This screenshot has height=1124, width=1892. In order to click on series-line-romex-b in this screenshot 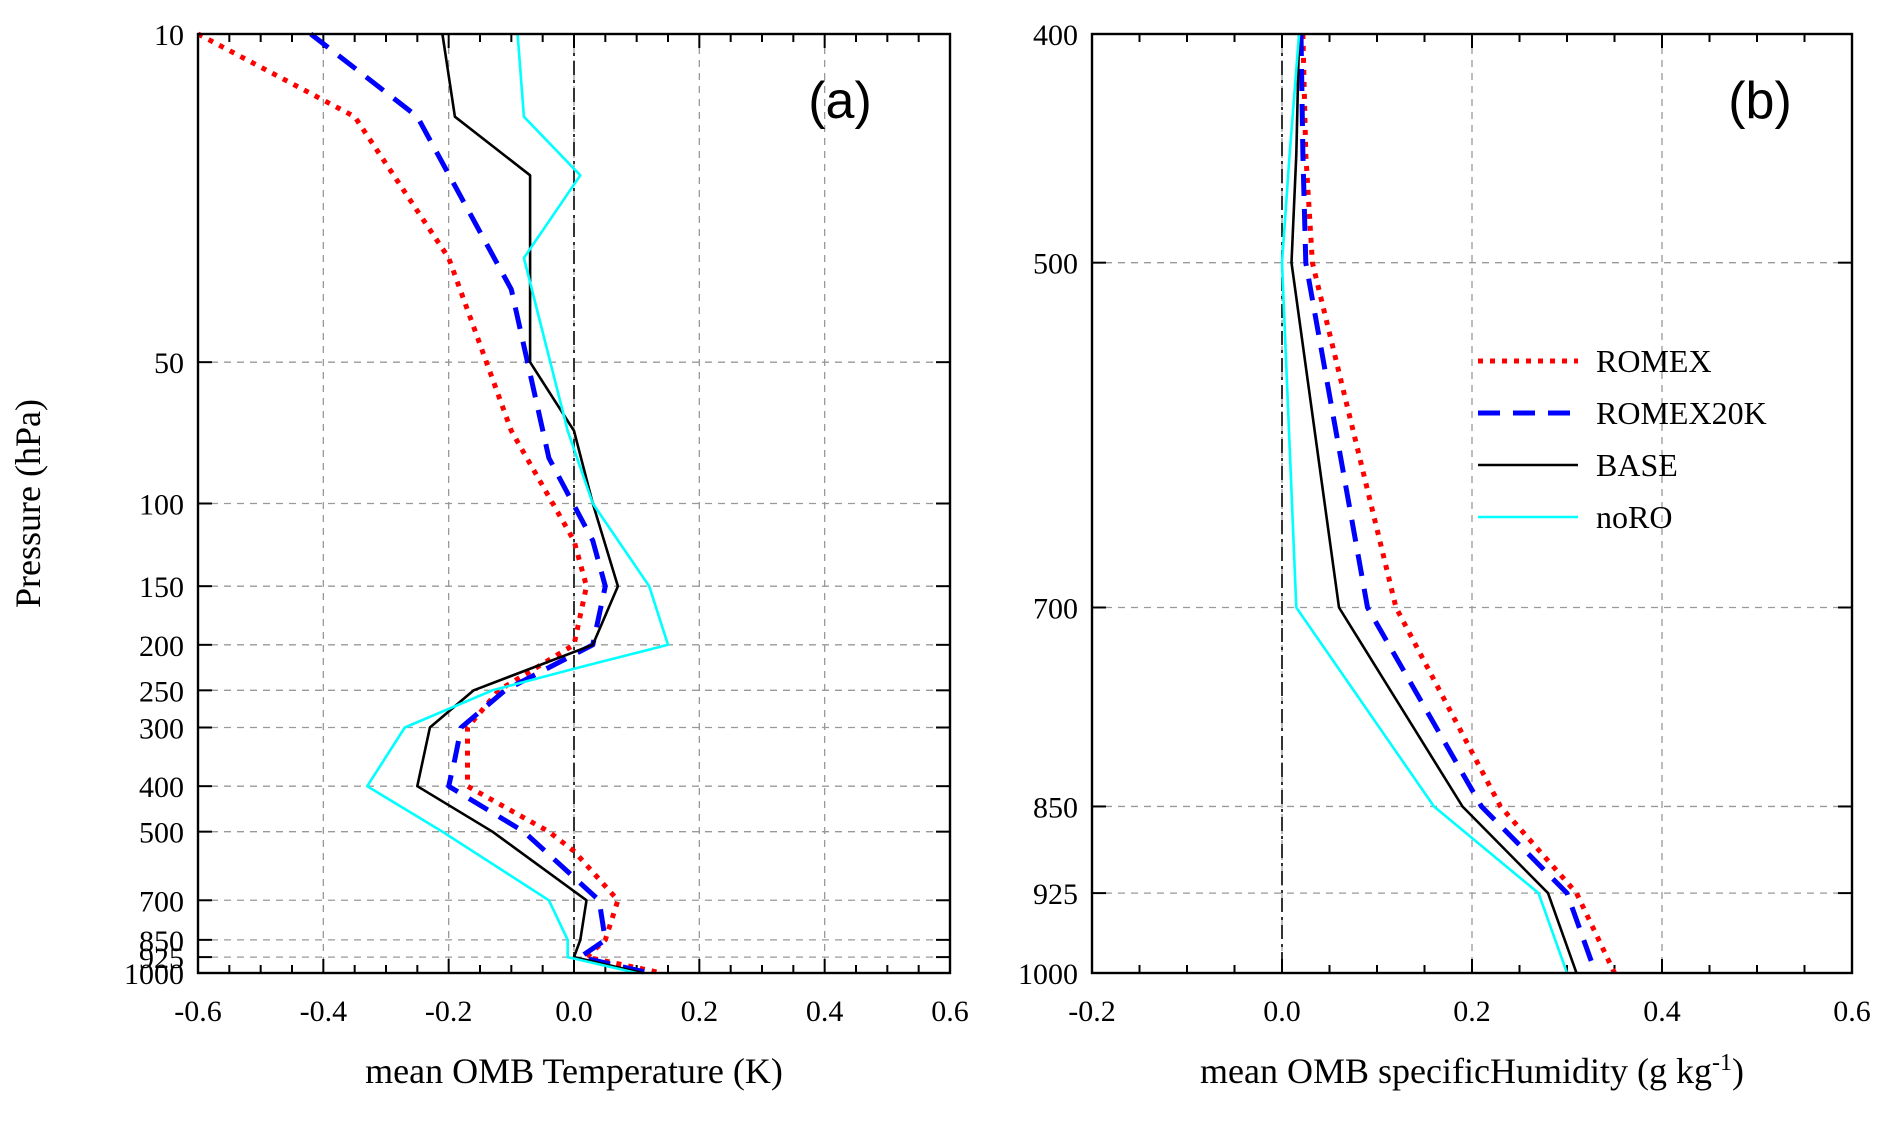, I will do `click(1458, 504)`.